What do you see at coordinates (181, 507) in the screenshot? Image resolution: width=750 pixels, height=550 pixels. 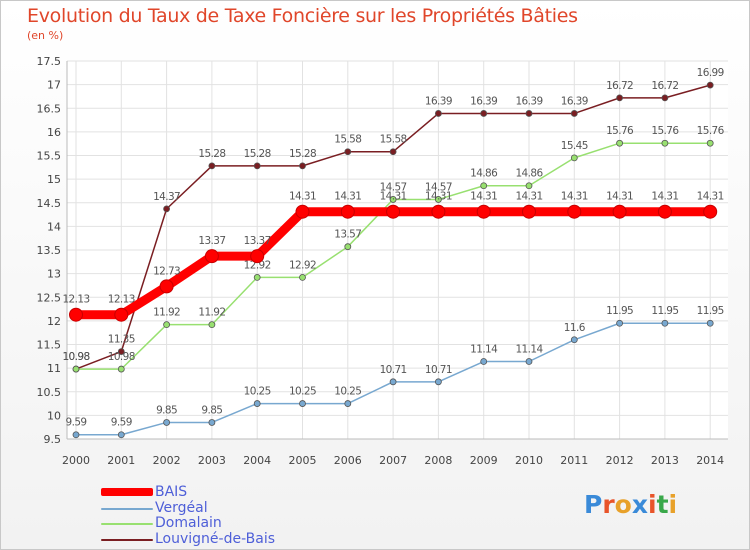 I see `legend-label-vergeal: Vergéal` at bounding box center [181, 507].